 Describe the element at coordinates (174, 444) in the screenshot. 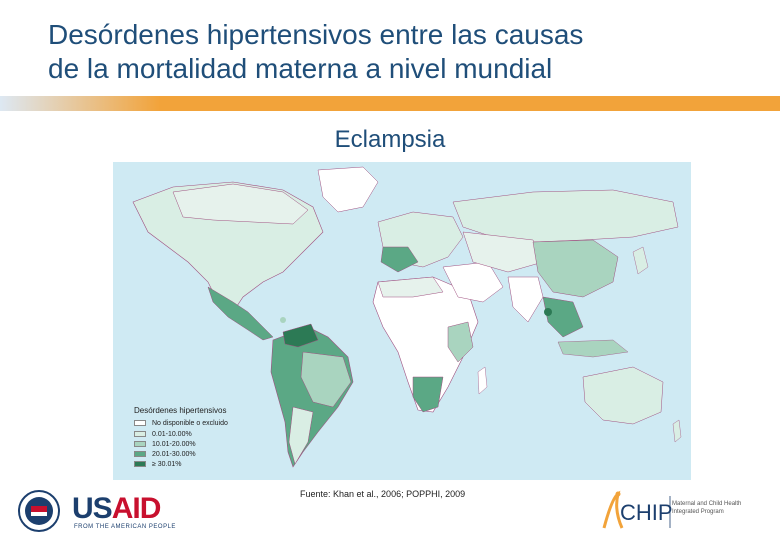

I see `legend-label: 10.01-20.00%` at that location.